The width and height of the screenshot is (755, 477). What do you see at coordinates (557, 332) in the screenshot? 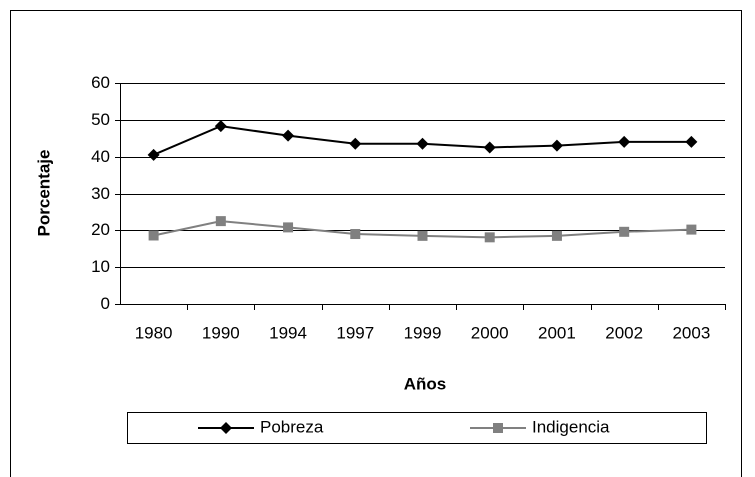
I see `x-tick-label: 2001` at bounding box center [557, 332].